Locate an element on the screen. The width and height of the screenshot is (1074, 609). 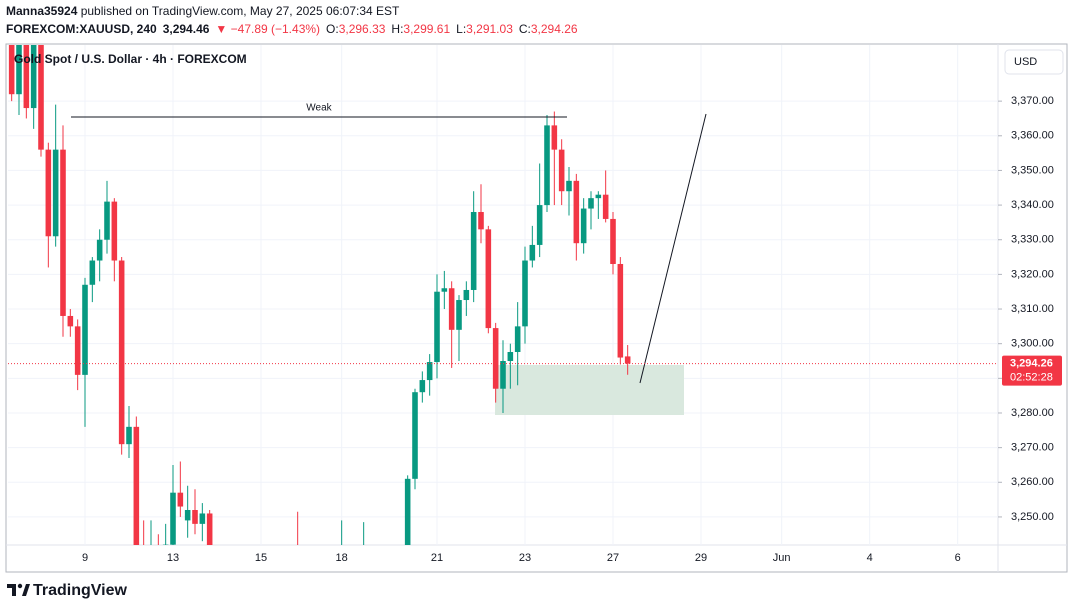
y-tick-label: 3,250.00 is located at coordinates (1032, 517).